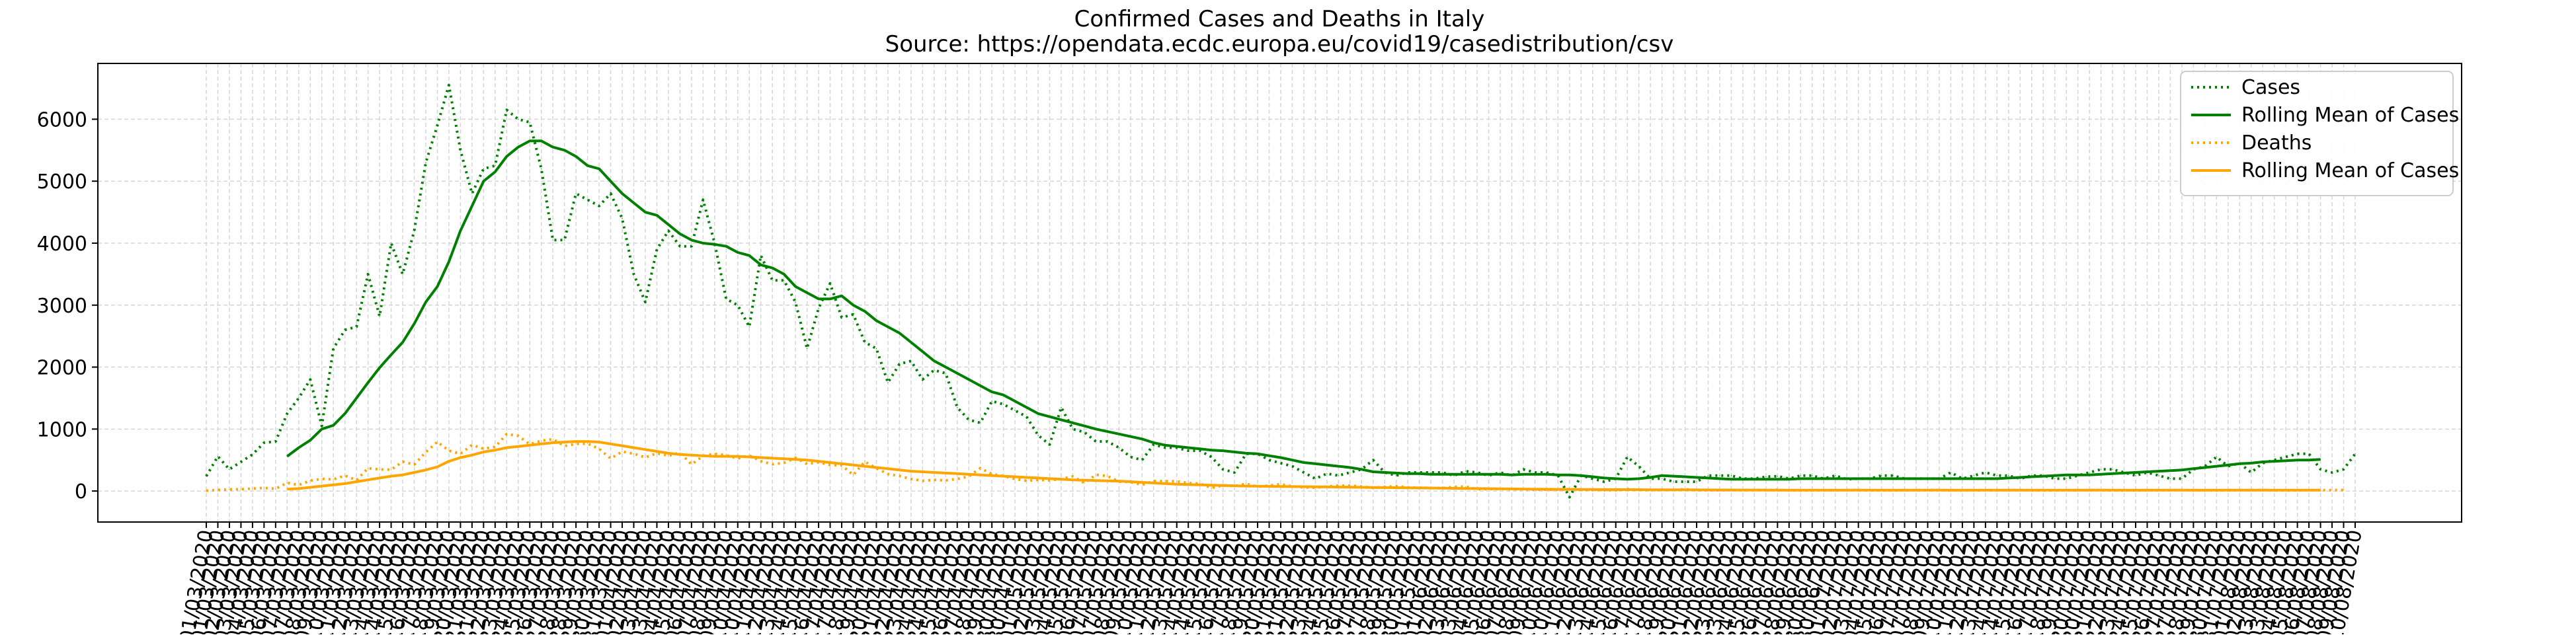  What do you see at coordinates (62, 119) in the screenshot?
I see `y-tick-label: 6000` at bounding box center [62, 119].